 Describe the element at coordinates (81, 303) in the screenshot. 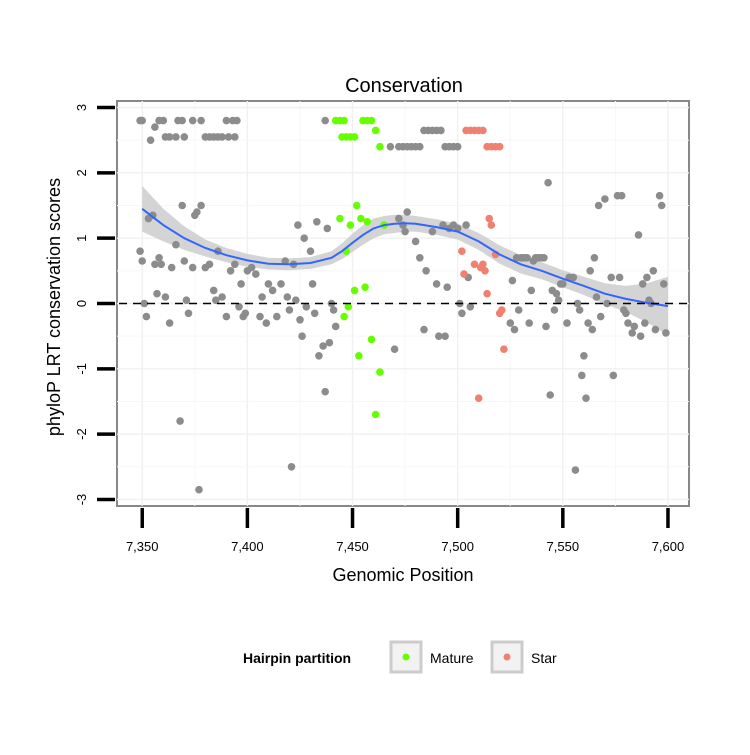

I see `y-tick-label: 0` at that location.